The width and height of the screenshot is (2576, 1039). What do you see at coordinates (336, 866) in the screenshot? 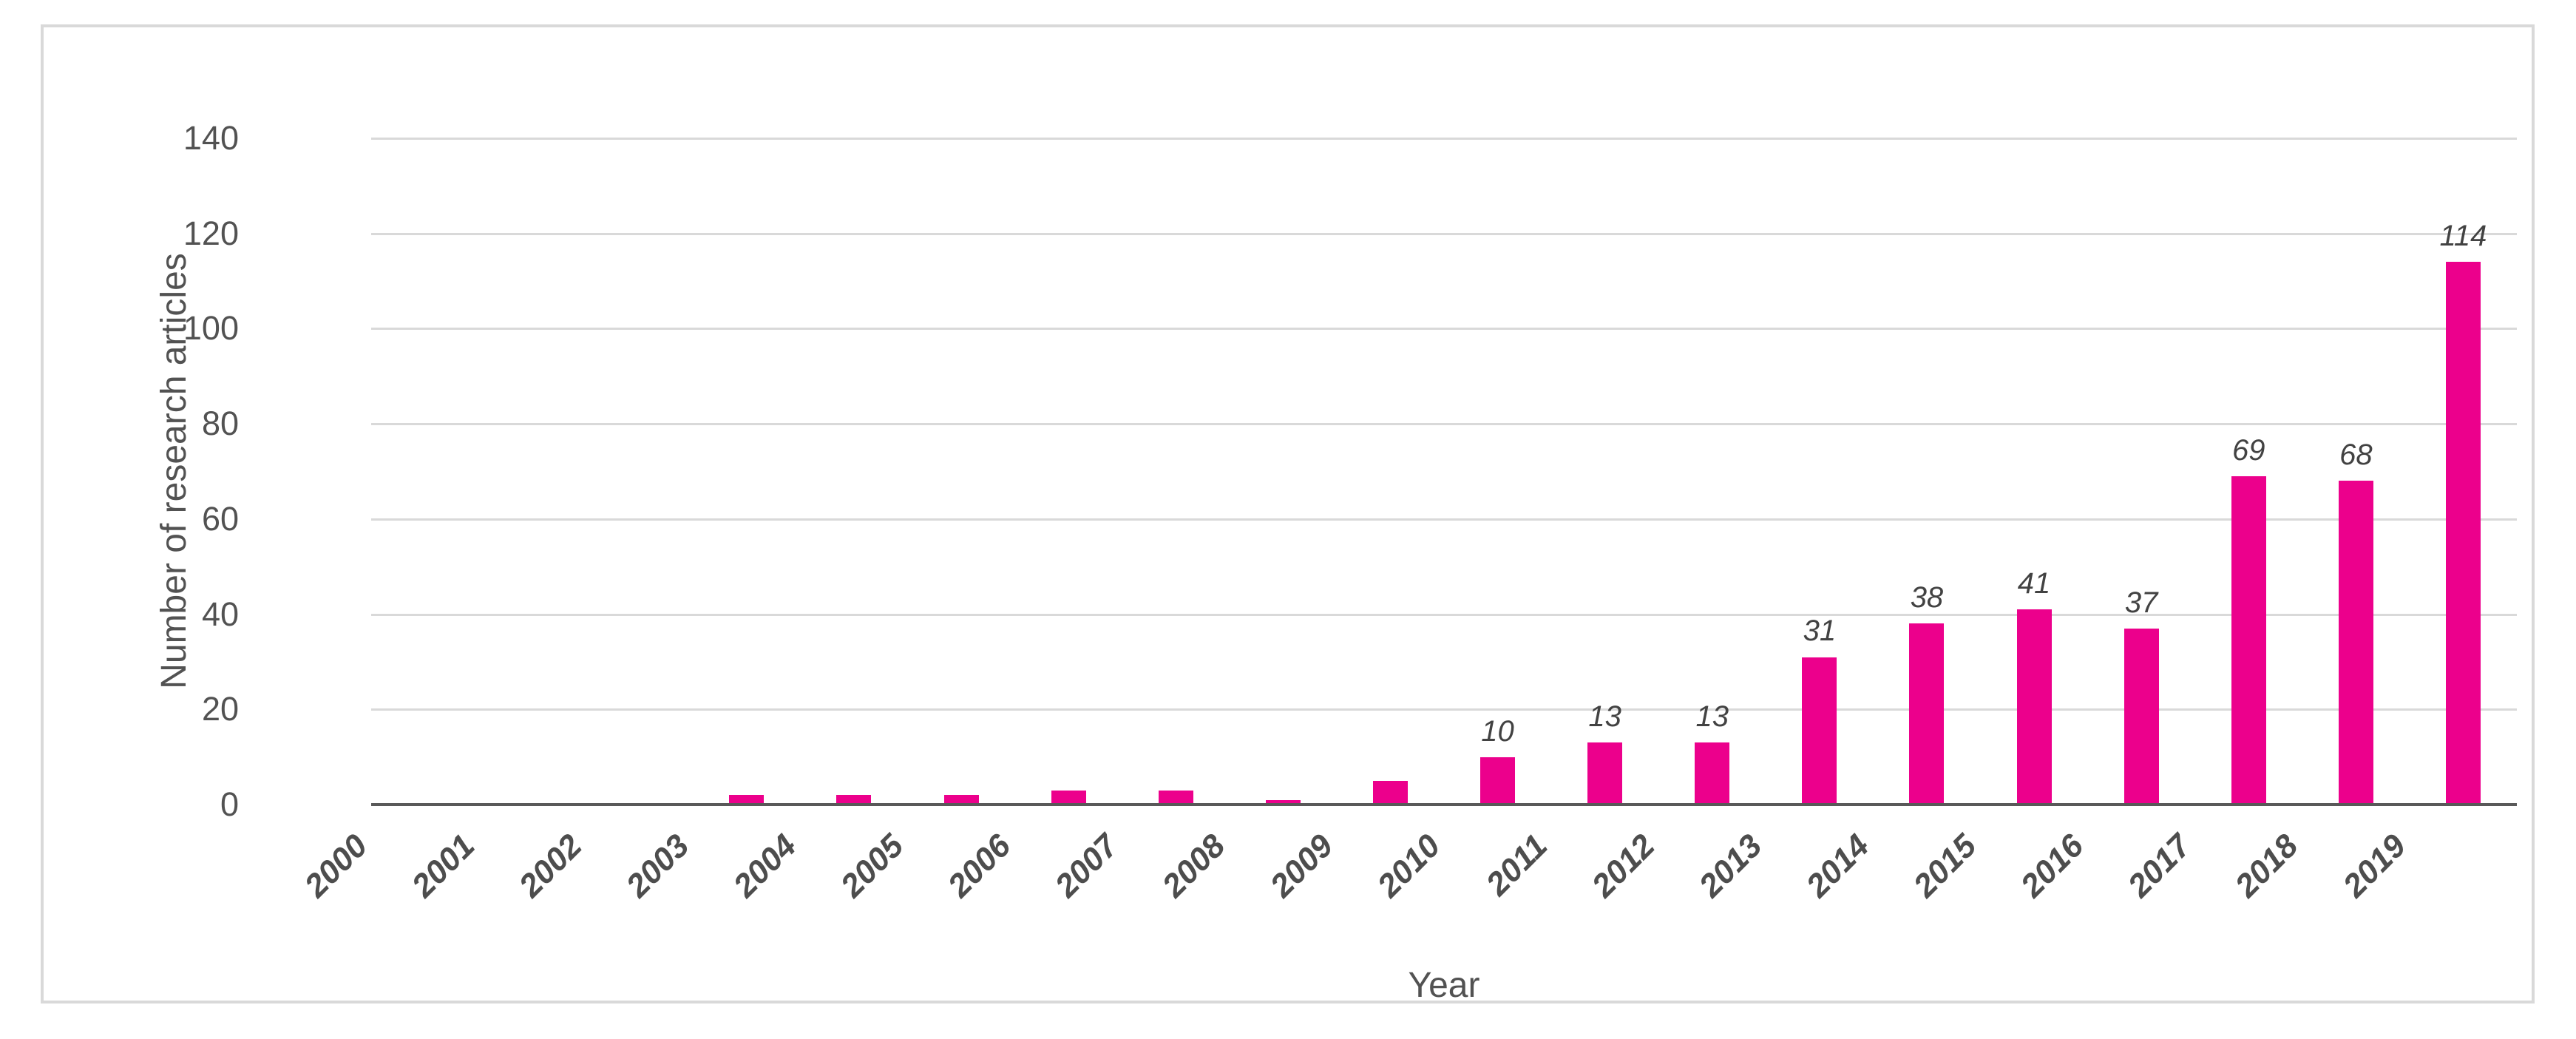
I see `x-tick-2000: 2000` at bounding box center [336, 866].